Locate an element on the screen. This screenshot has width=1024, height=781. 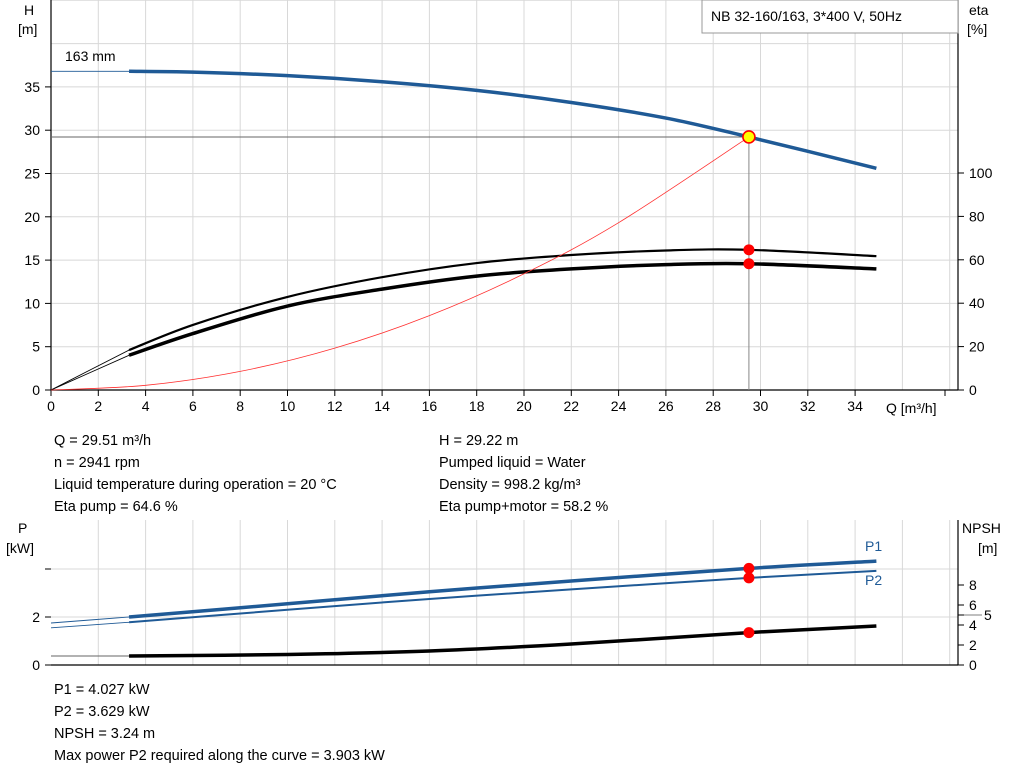
y-tick-label: 15 is located at coordinates (32, 260).